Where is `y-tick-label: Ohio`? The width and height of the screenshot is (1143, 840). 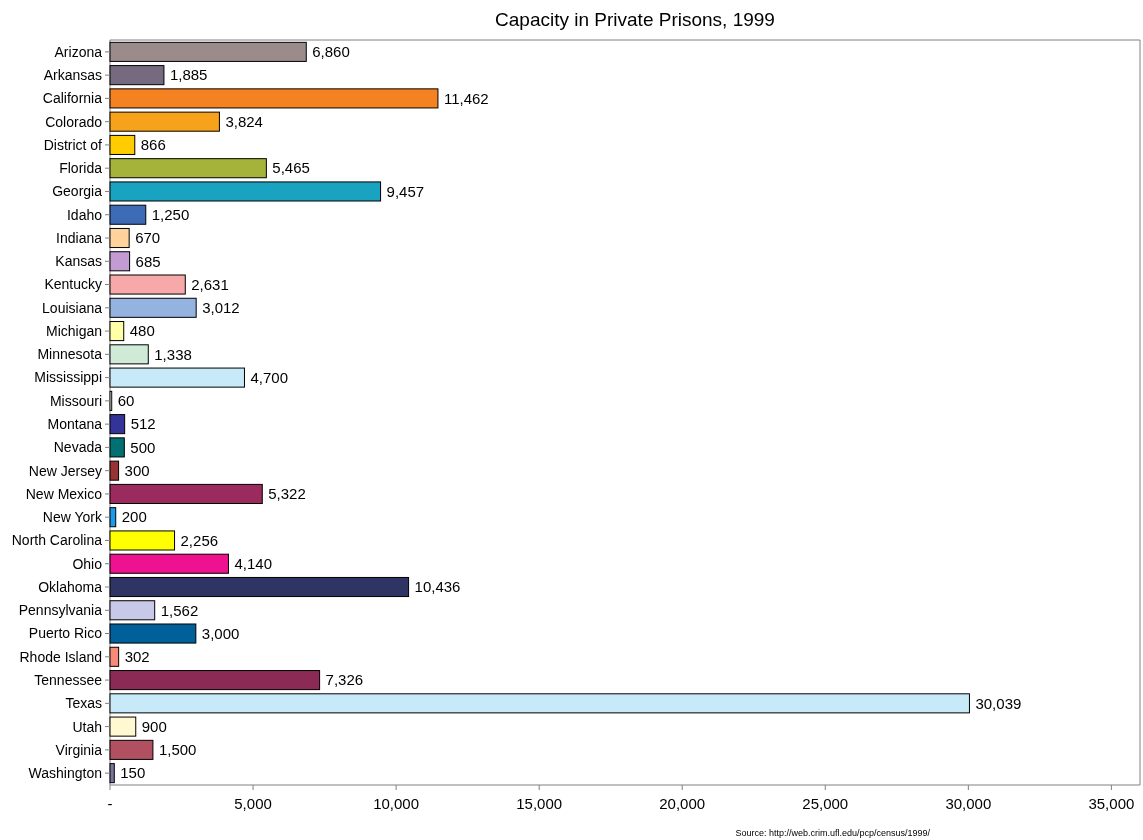
y-tick-label: Ohio is located at coordinates (87, 563).